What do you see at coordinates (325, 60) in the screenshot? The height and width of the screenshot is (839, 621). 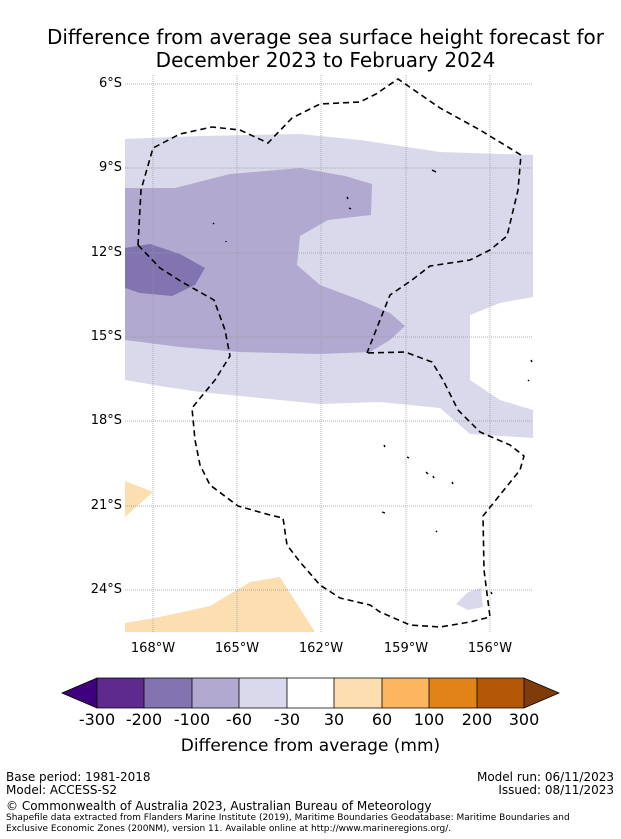 I see `map-title-line-2: December 2023 to February 2024` at bounding box center [325, 60].